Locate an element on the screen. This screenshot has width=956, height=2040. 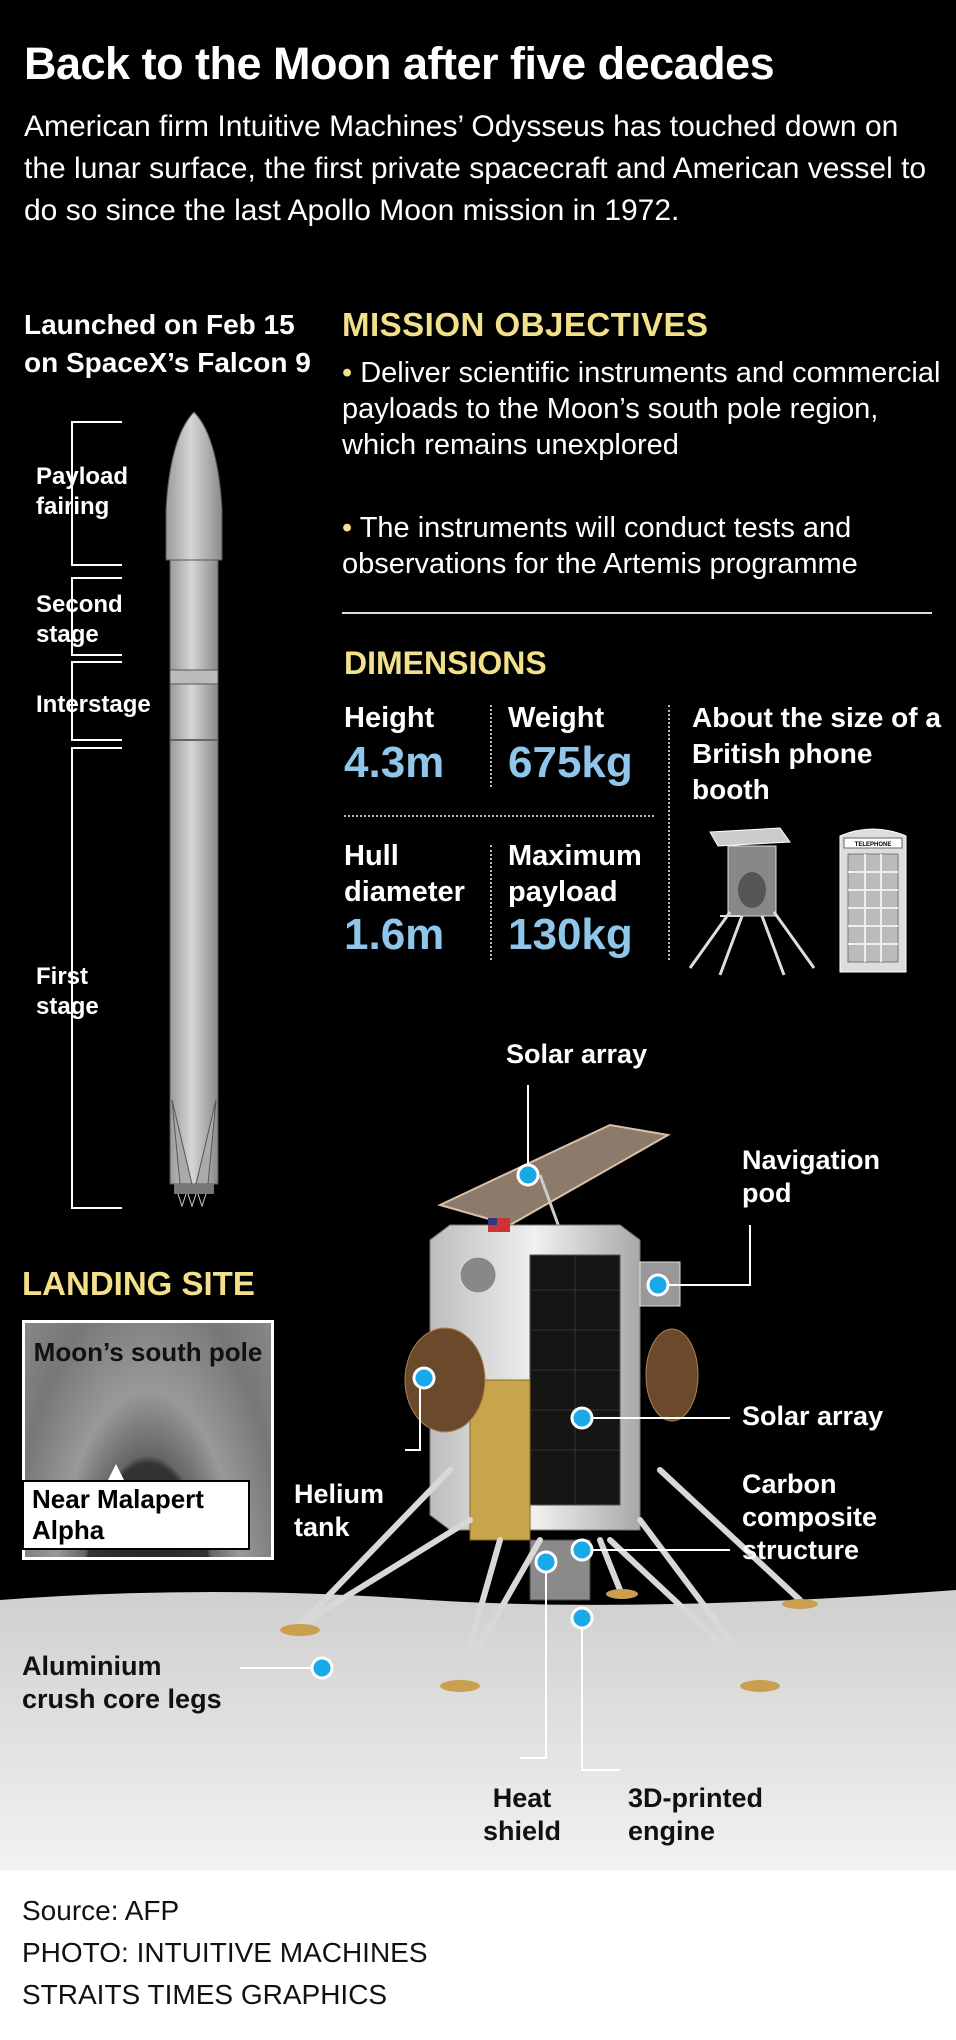
region-label: Moon’s south pole is located at coordinates (148, 1352).